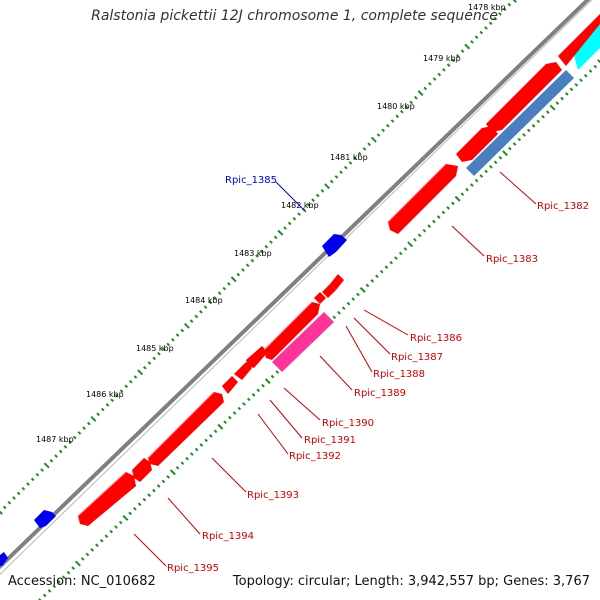 The width and height of the screenshot is (600, 600). What do you see at coordinates (315, 456) in the screenshot?
I see `gene-label: Rpic_1392` at bounding box center [315, 456].